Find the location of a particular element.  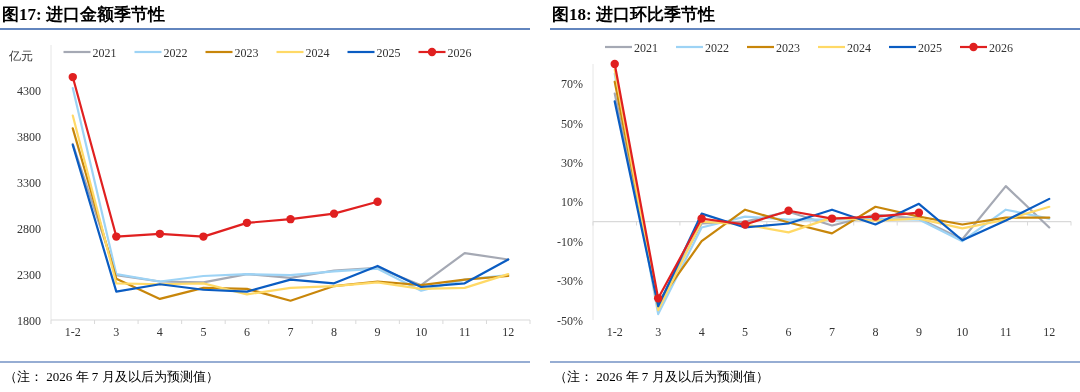

y-tick-label: -30% is located at coordinates (570, 281).